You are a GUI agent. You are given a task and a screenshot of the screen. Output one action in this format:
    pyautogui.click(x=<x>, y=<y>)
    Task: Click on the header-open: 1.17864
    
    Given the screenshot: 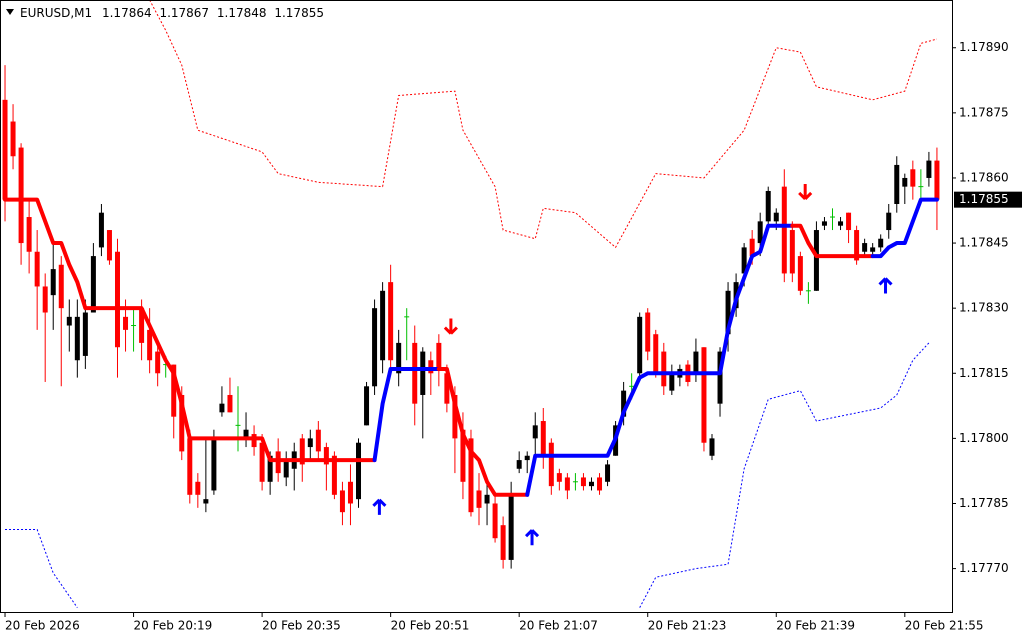 What is the action you would take?
    pyautogui.click(x=127, y=13)
    